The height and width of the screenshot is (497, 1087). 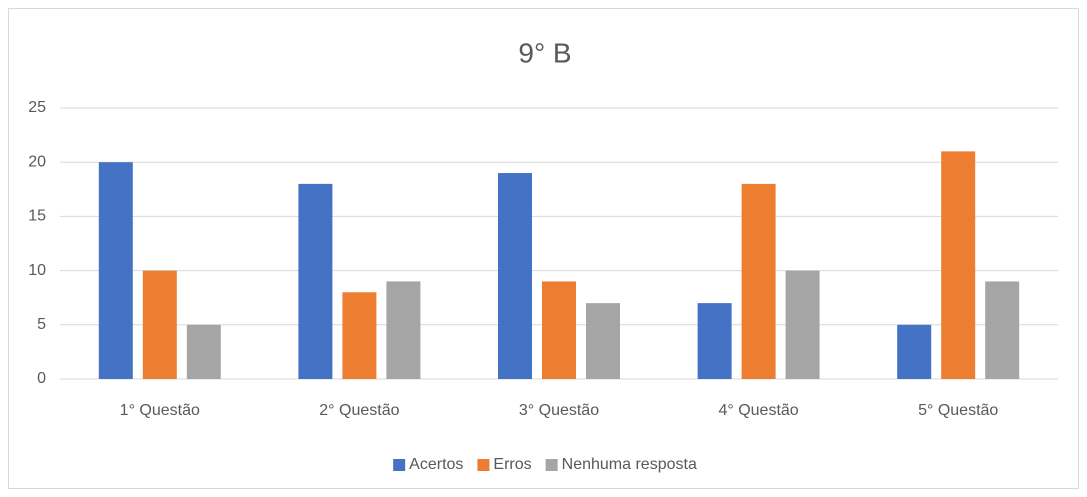 I want to click on legend-item: Nenhuma resposta, so click(x=621, y=464).